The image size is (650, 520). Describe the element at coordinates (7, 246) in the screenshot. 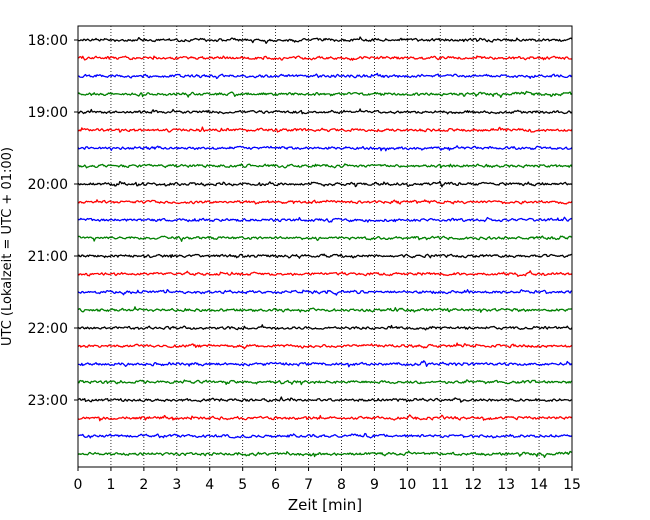

I see `y-axis-label: UTC (Lokalzeit = UTC + 01:00)` at that location.